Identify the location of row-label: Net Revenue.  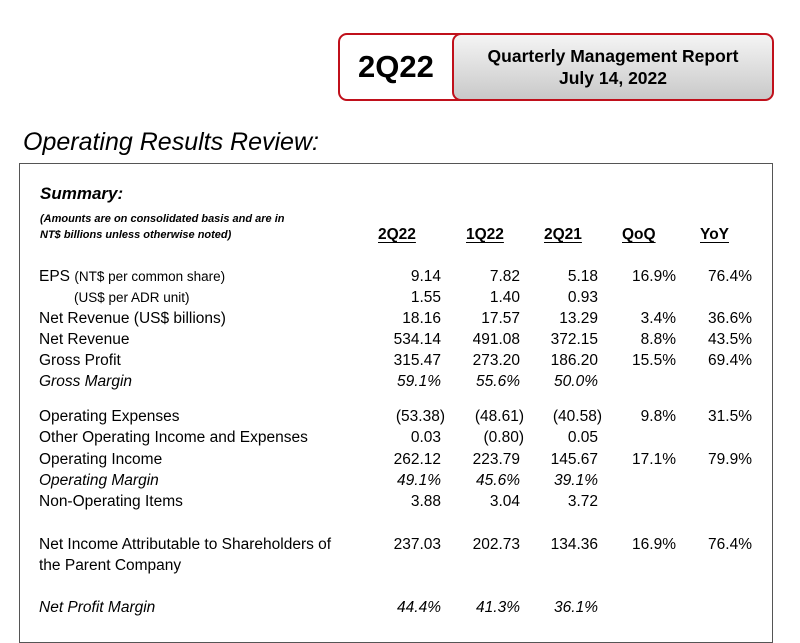
(84, 339).